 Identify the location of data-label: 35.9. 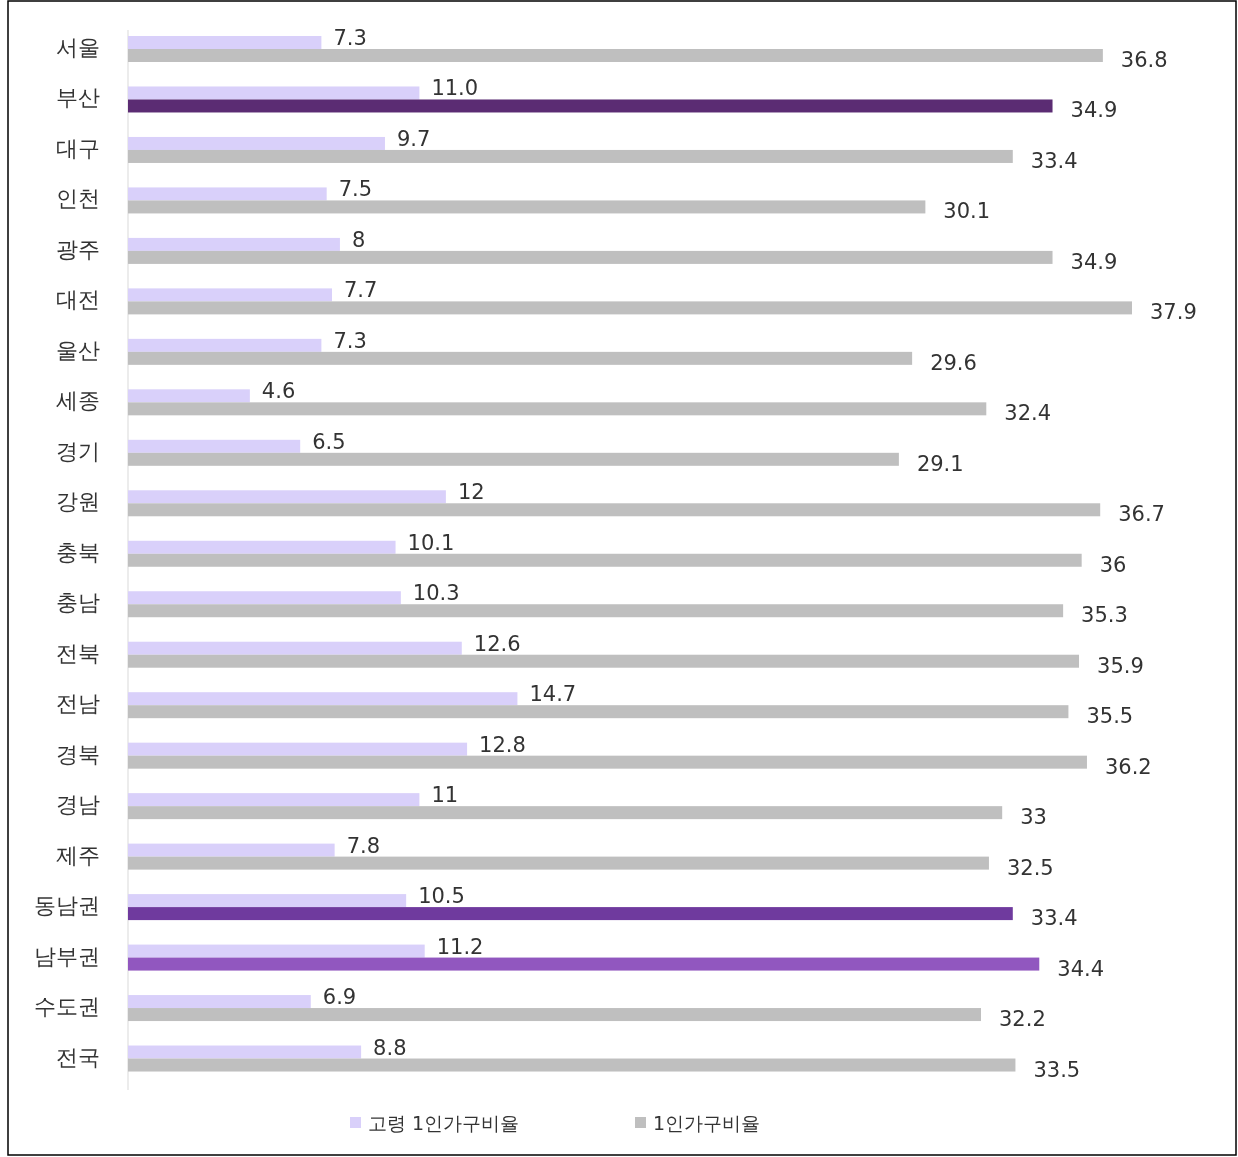
(1120, 665).